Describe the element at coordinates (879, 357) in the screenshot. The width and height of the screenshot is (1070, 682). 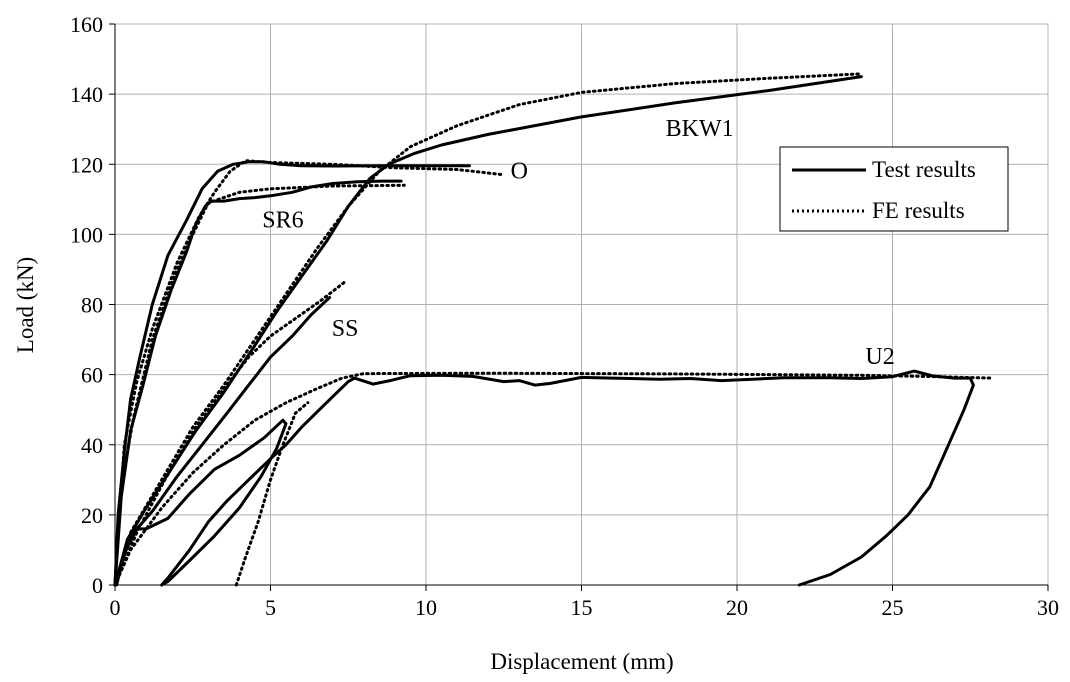
I see `curve-label-u2: U2` at that location.